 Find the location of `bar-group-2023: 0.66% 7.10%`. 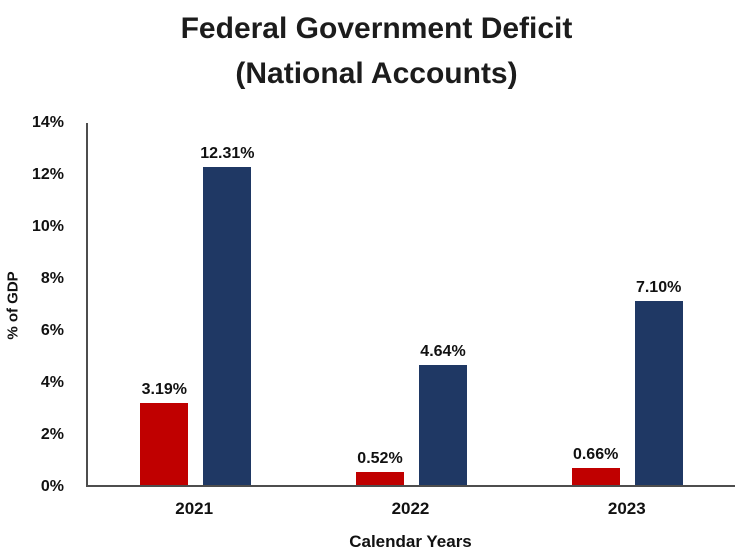

bar-group-2023: 0.66% 7.10% is located at coordinates (627, 304).